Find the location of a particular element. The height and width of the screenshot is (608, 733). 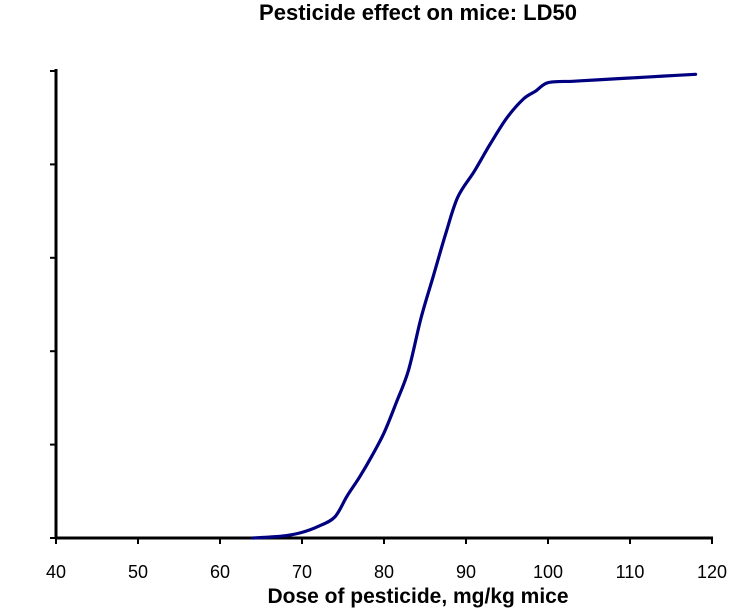

x-tick-label: 110 is located at coordinates (630, 572).